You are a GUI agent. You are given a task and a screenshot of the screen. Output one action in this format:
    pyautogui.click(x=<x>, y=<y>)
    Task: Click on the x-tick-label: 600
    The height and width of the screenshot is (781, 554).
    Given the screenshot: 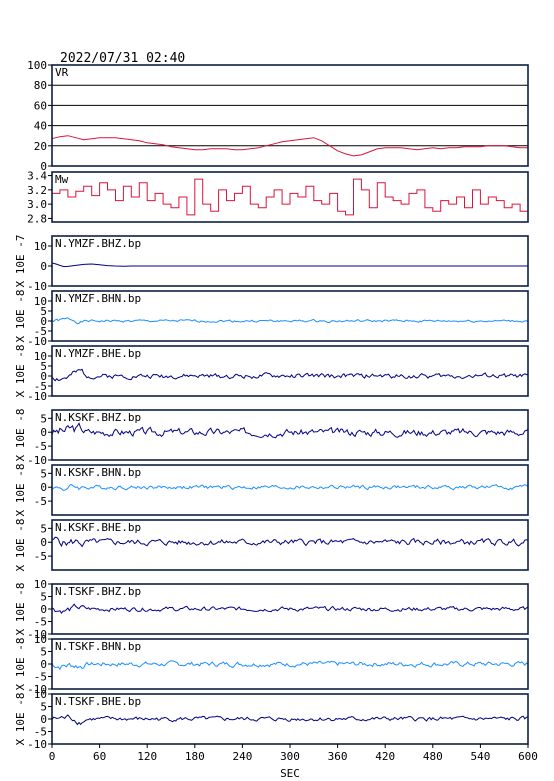 What is the action you would take?
    pyautogui.click(x=528, y=756)
    